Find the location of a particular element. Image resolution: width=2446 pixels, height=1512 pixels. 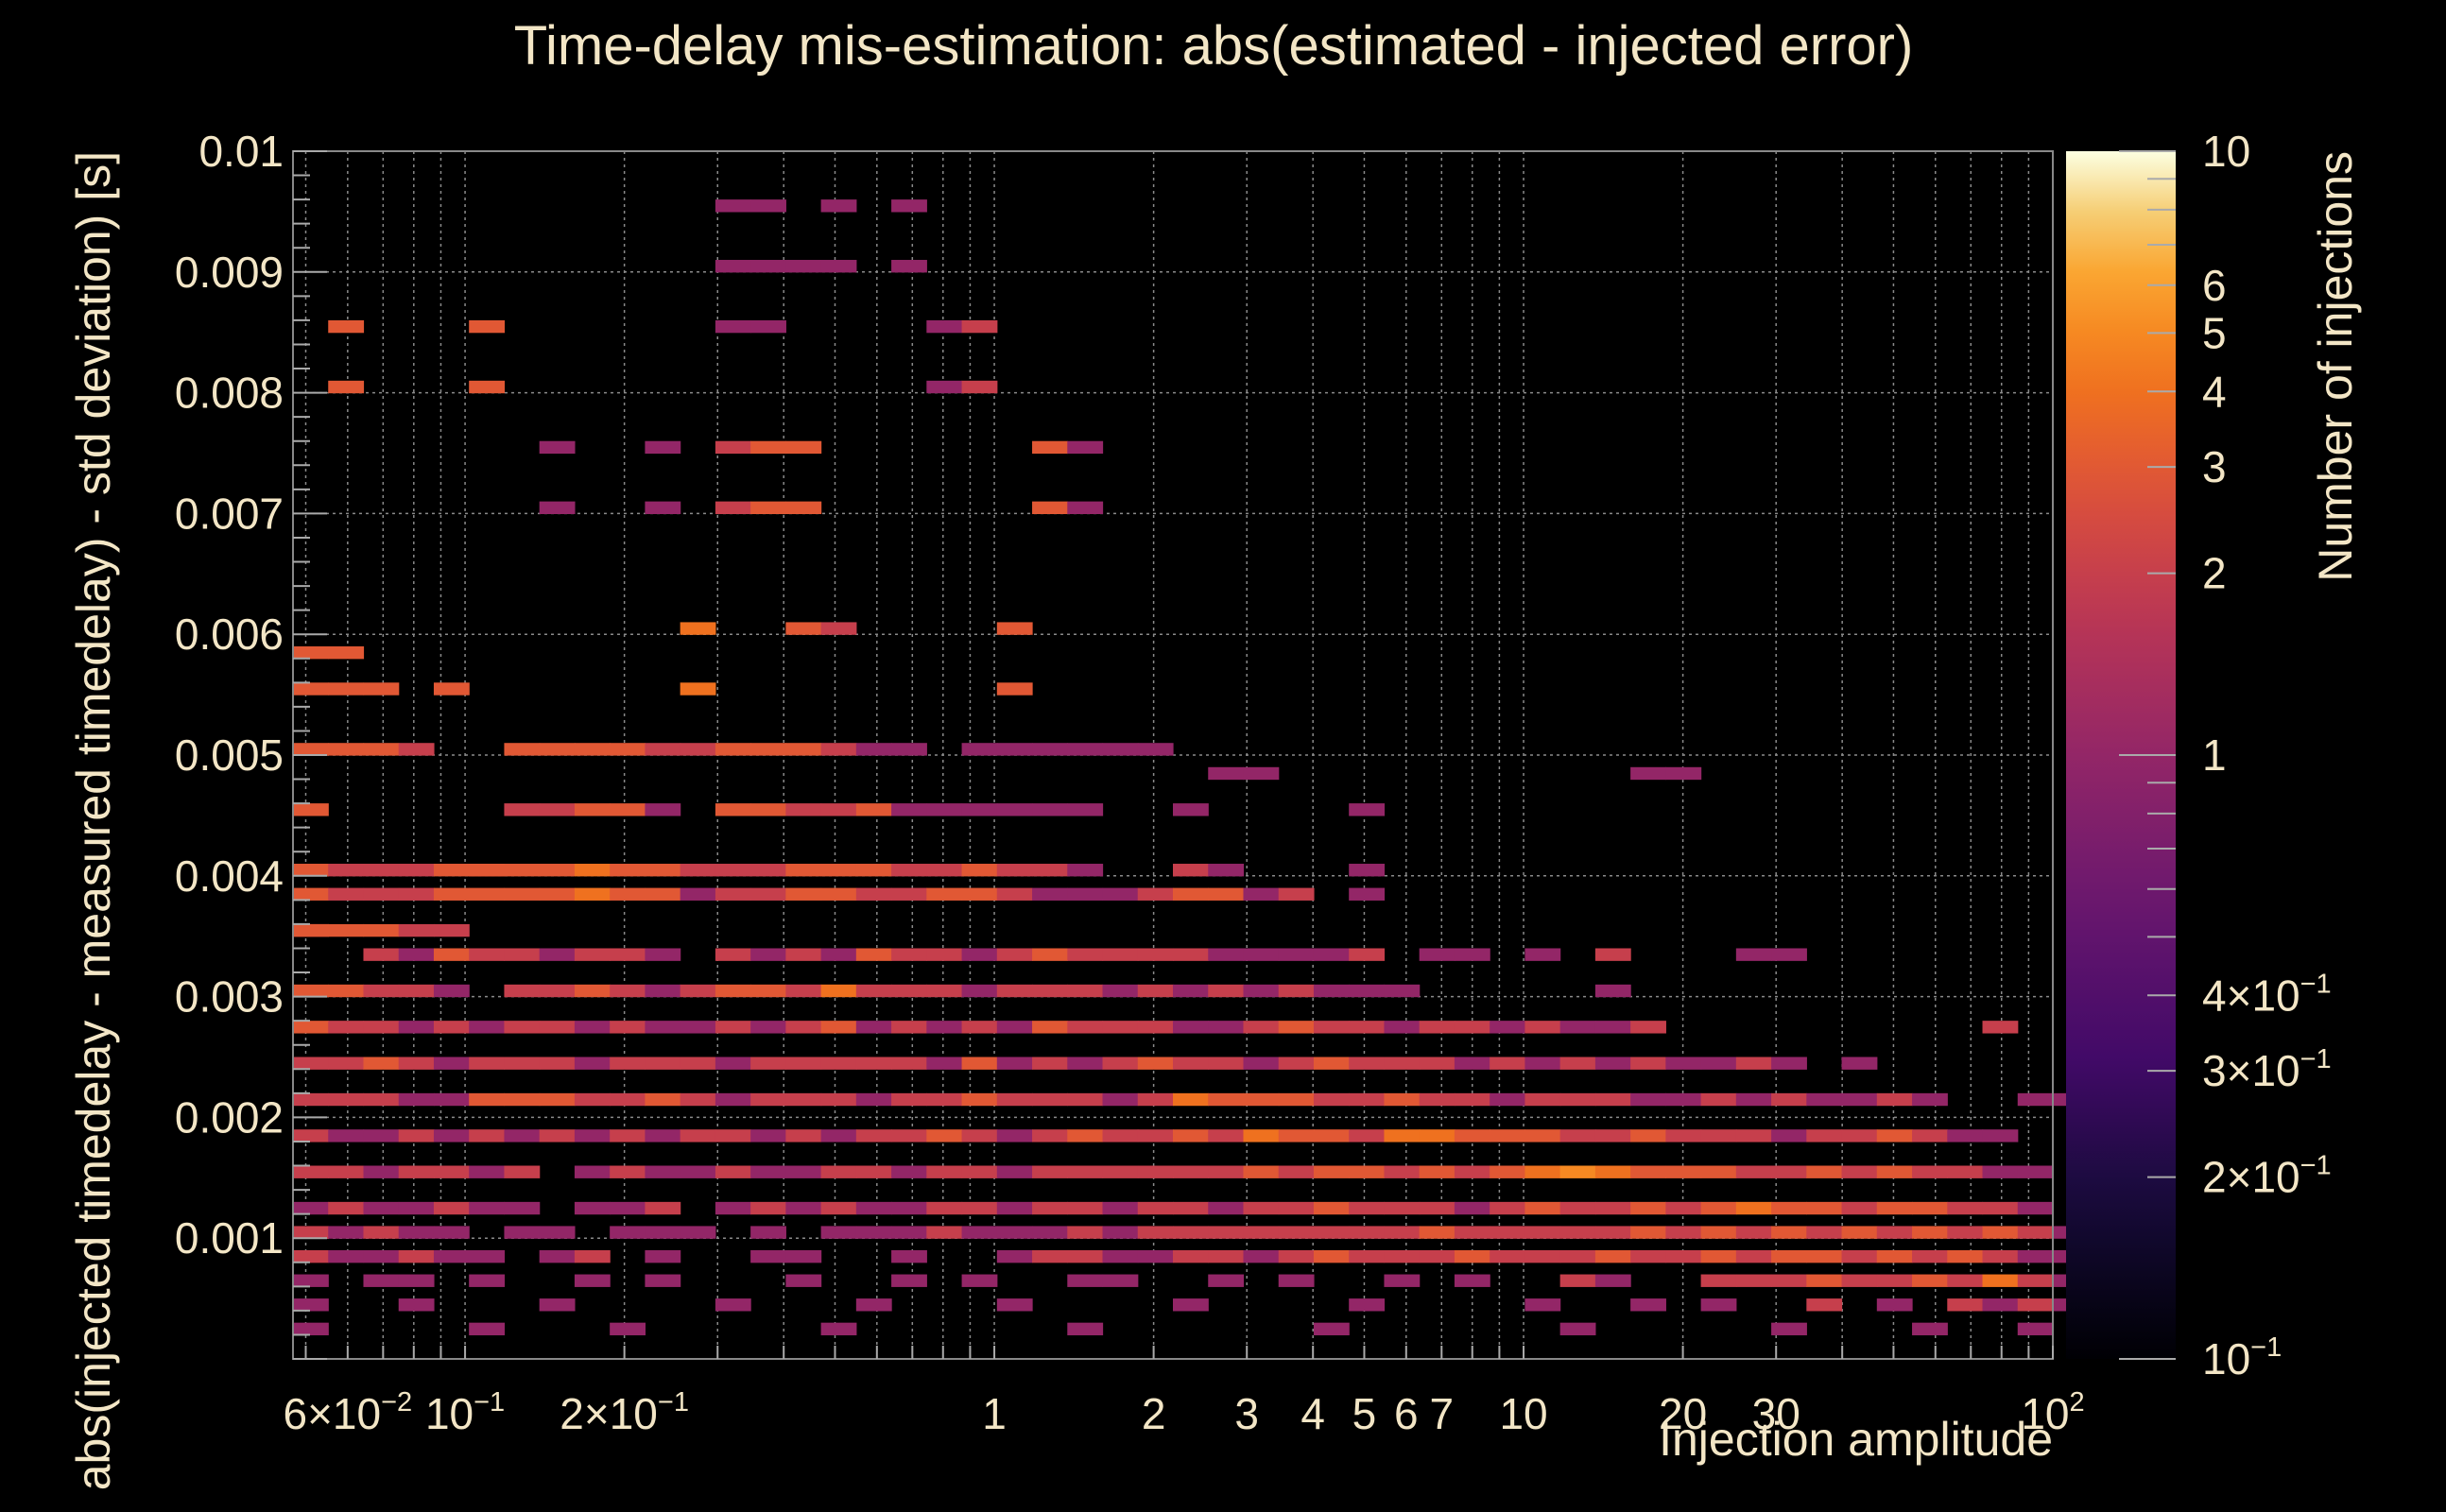

colorbar-tick-label: 5 is located at coordinates (2214, 332).